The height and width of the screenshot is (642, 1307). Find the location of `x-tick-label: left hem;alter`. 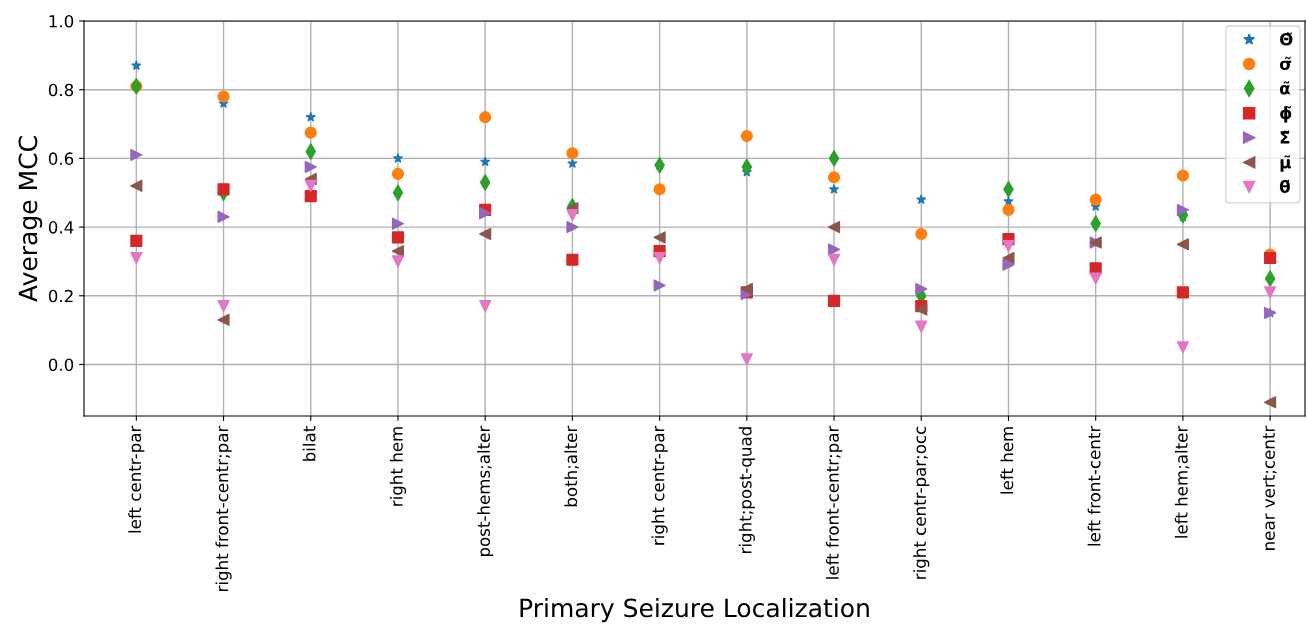

x-tick-label: left hem;alter is located at coordinates (1182, 481).